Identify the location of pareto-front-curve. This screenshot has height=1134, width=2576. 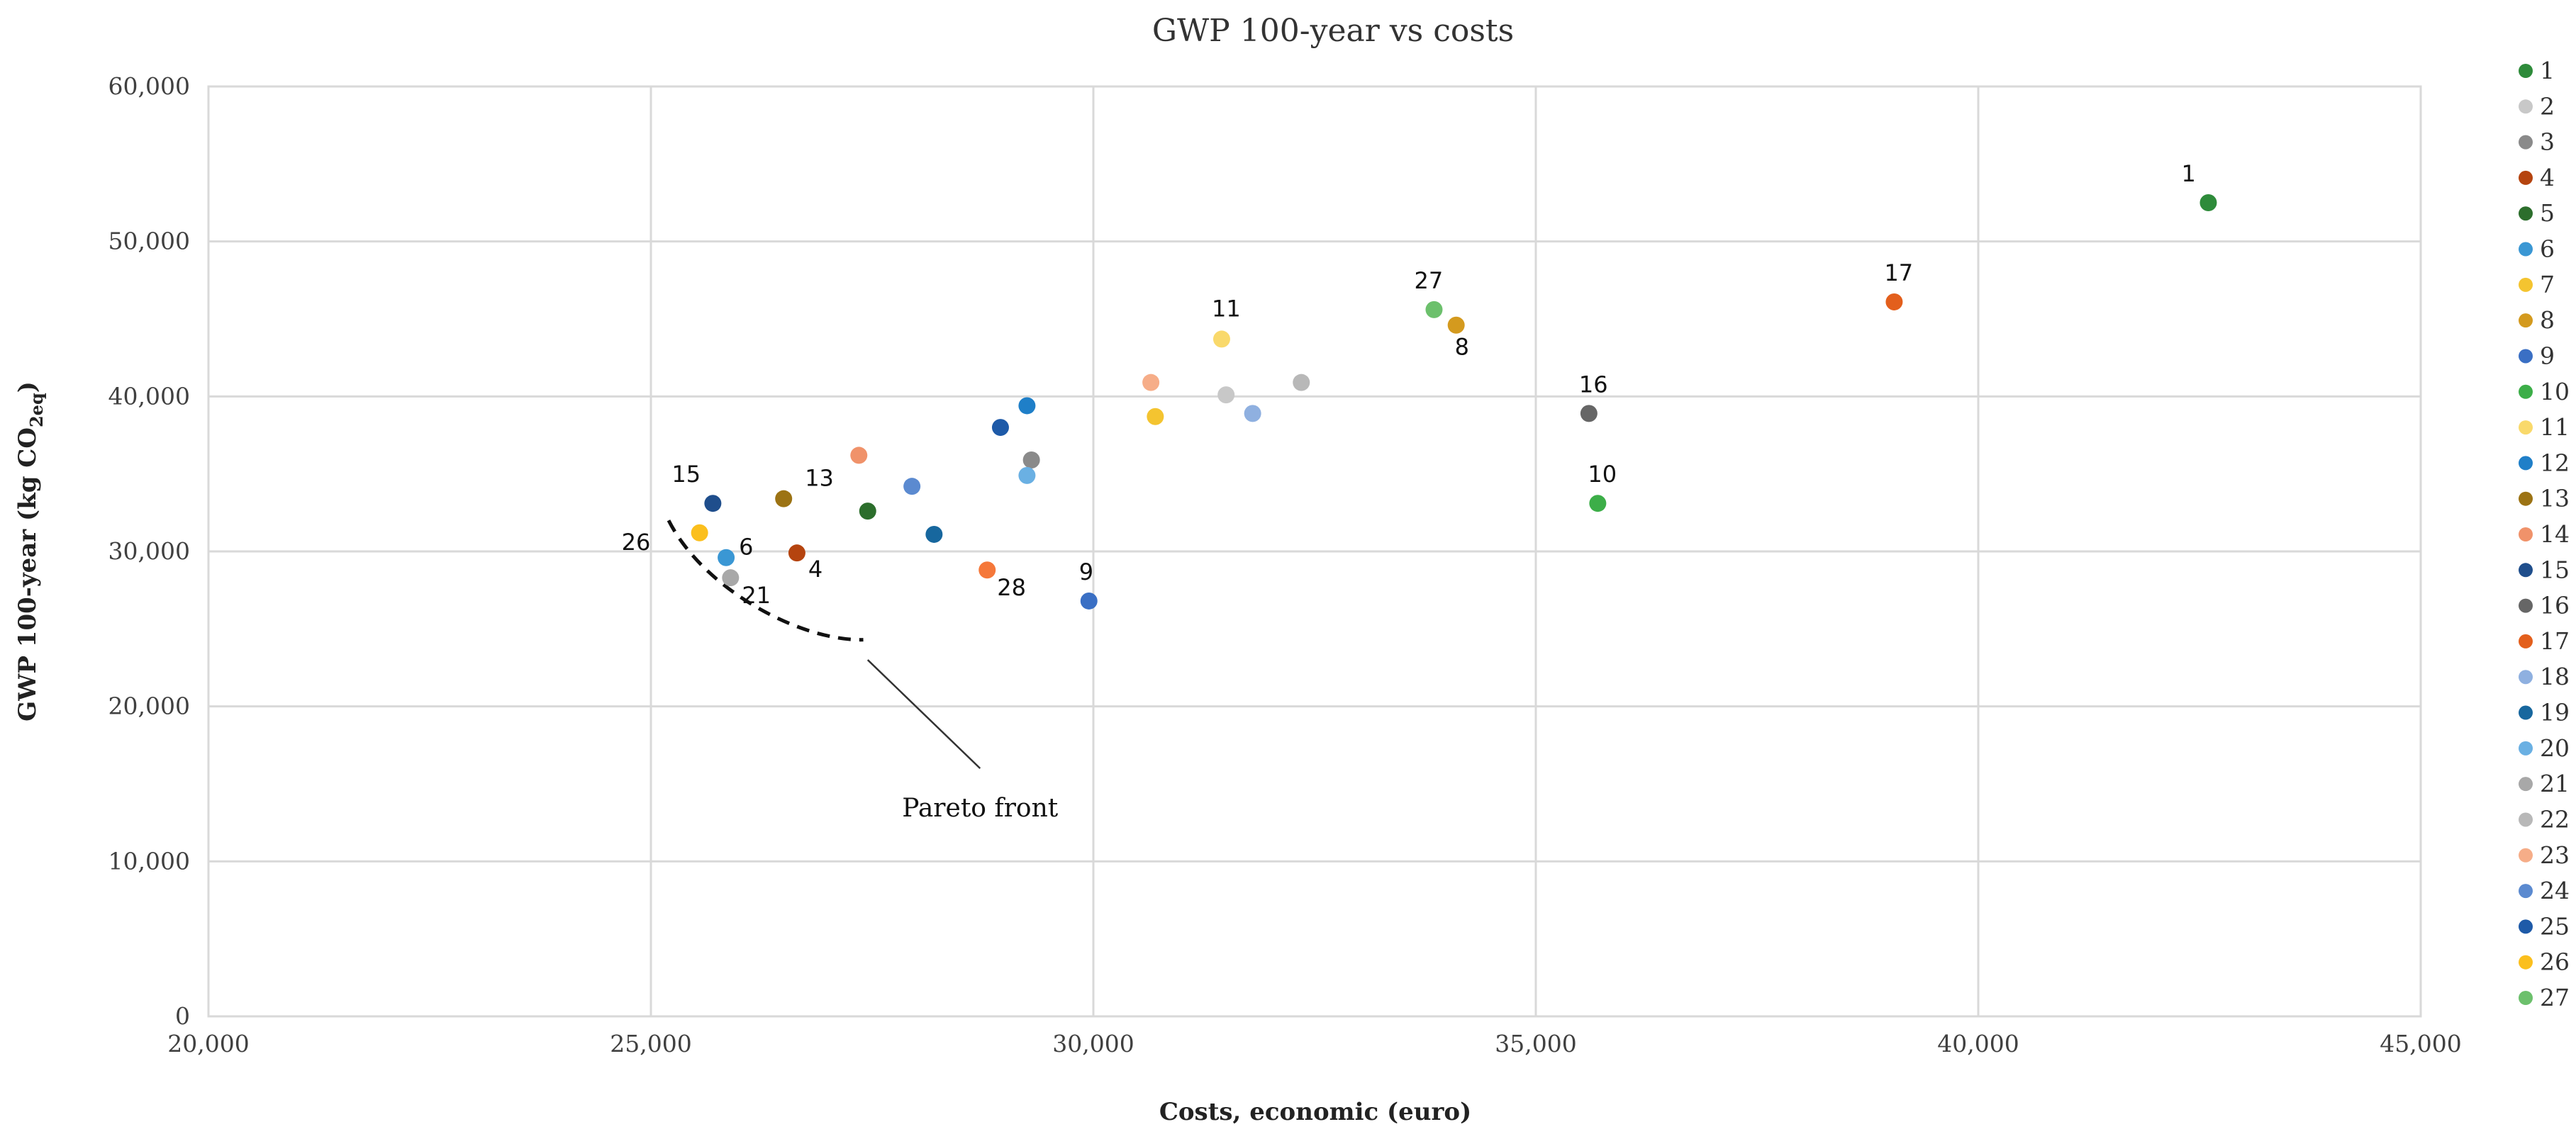
(766, 581).